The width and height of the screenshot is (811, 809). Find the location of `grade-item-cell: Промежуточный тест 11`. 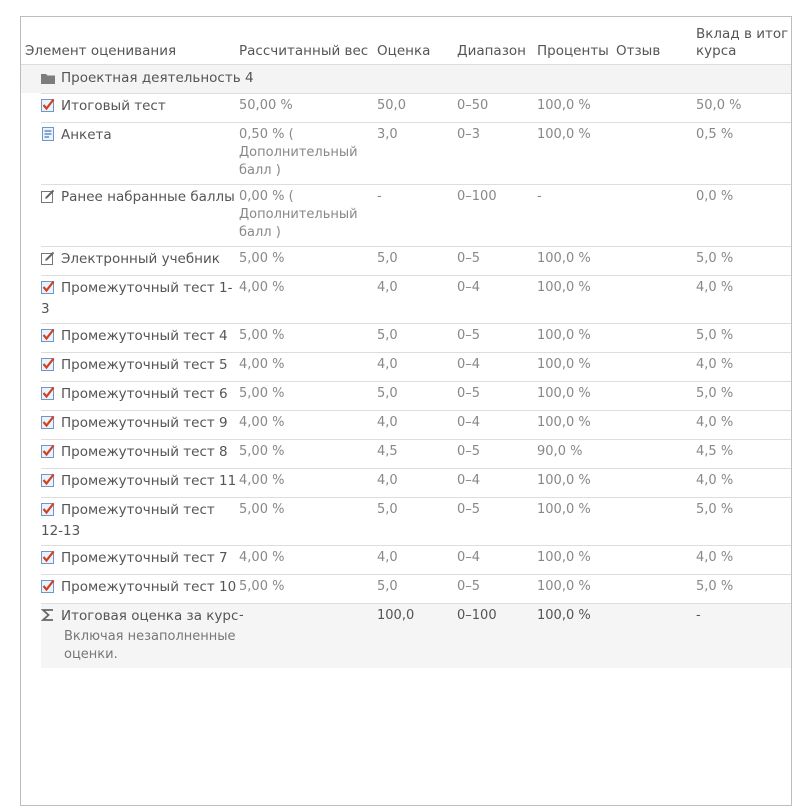

grade-item-cell: Промежуточный тест 11 is located at coordinates (140, 483).